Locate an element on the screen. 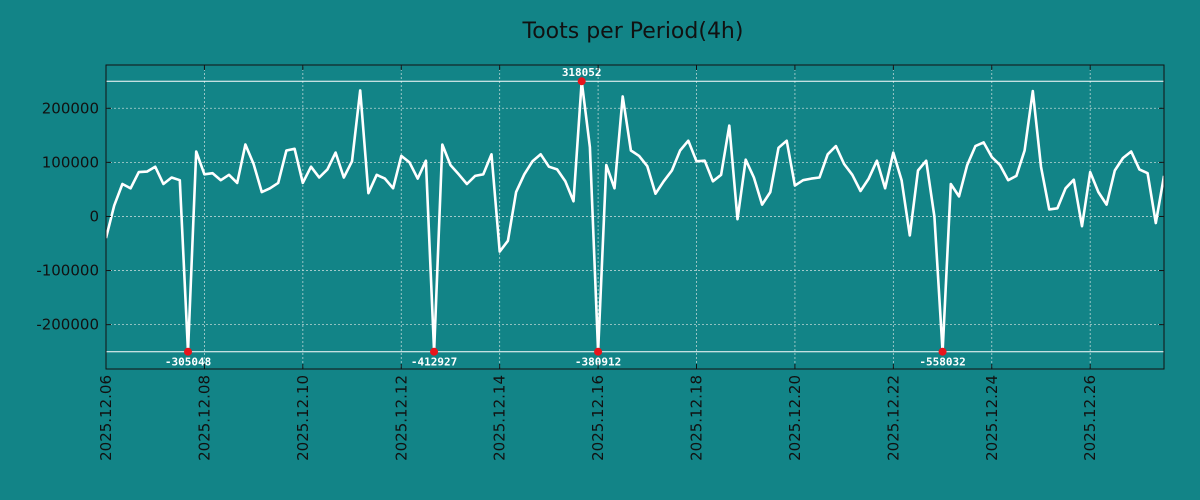 Image resolution: width=1200 pixels, height=500 pixels. outlier-label: -305048 is located at coordinates (188, 362).